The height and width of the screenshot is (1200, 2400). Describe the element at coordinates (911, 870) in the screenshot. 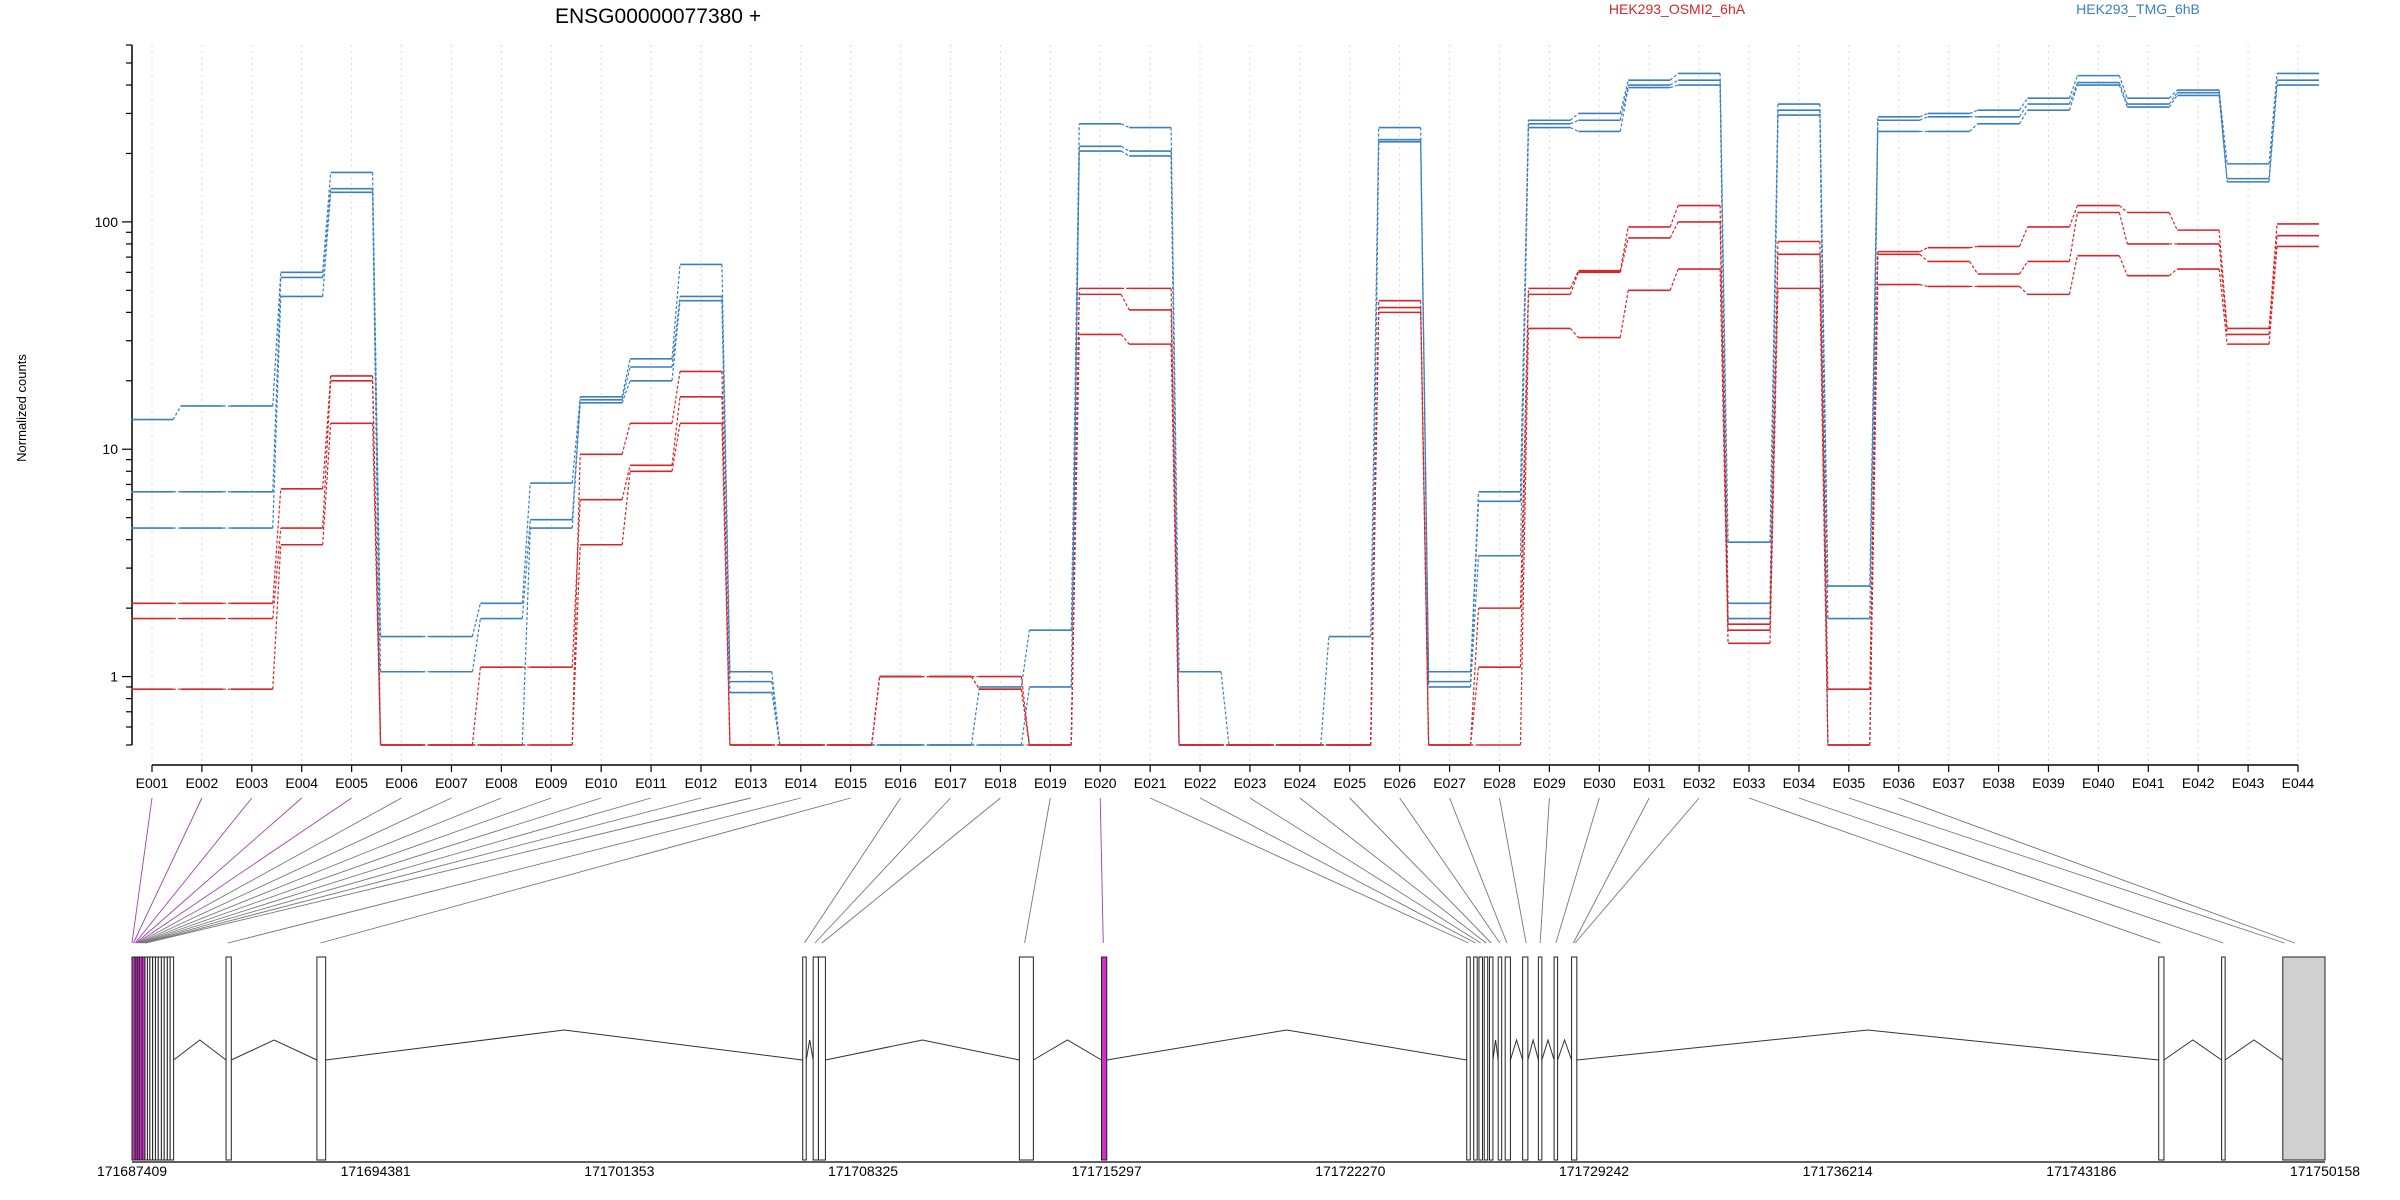

I see `connector-e018` at that location.